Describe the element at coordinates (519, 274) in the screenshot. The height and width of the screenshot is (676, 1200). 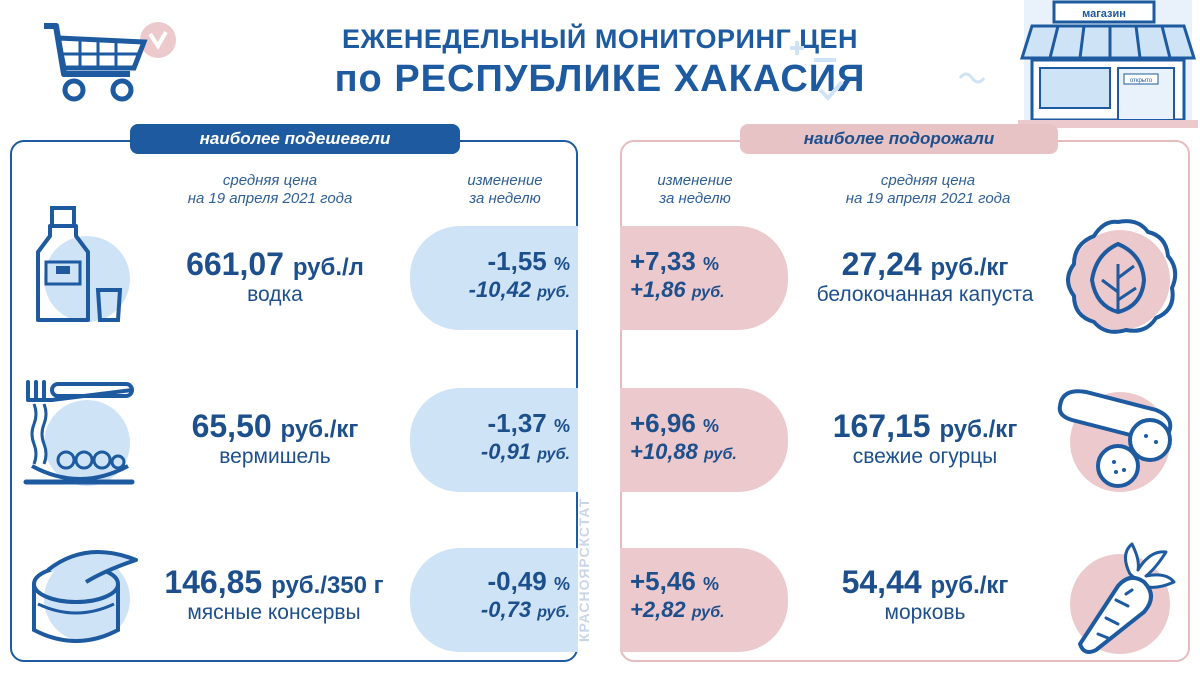
I see `vodka-change: -1,55 % -10,42 руб.` at that location.